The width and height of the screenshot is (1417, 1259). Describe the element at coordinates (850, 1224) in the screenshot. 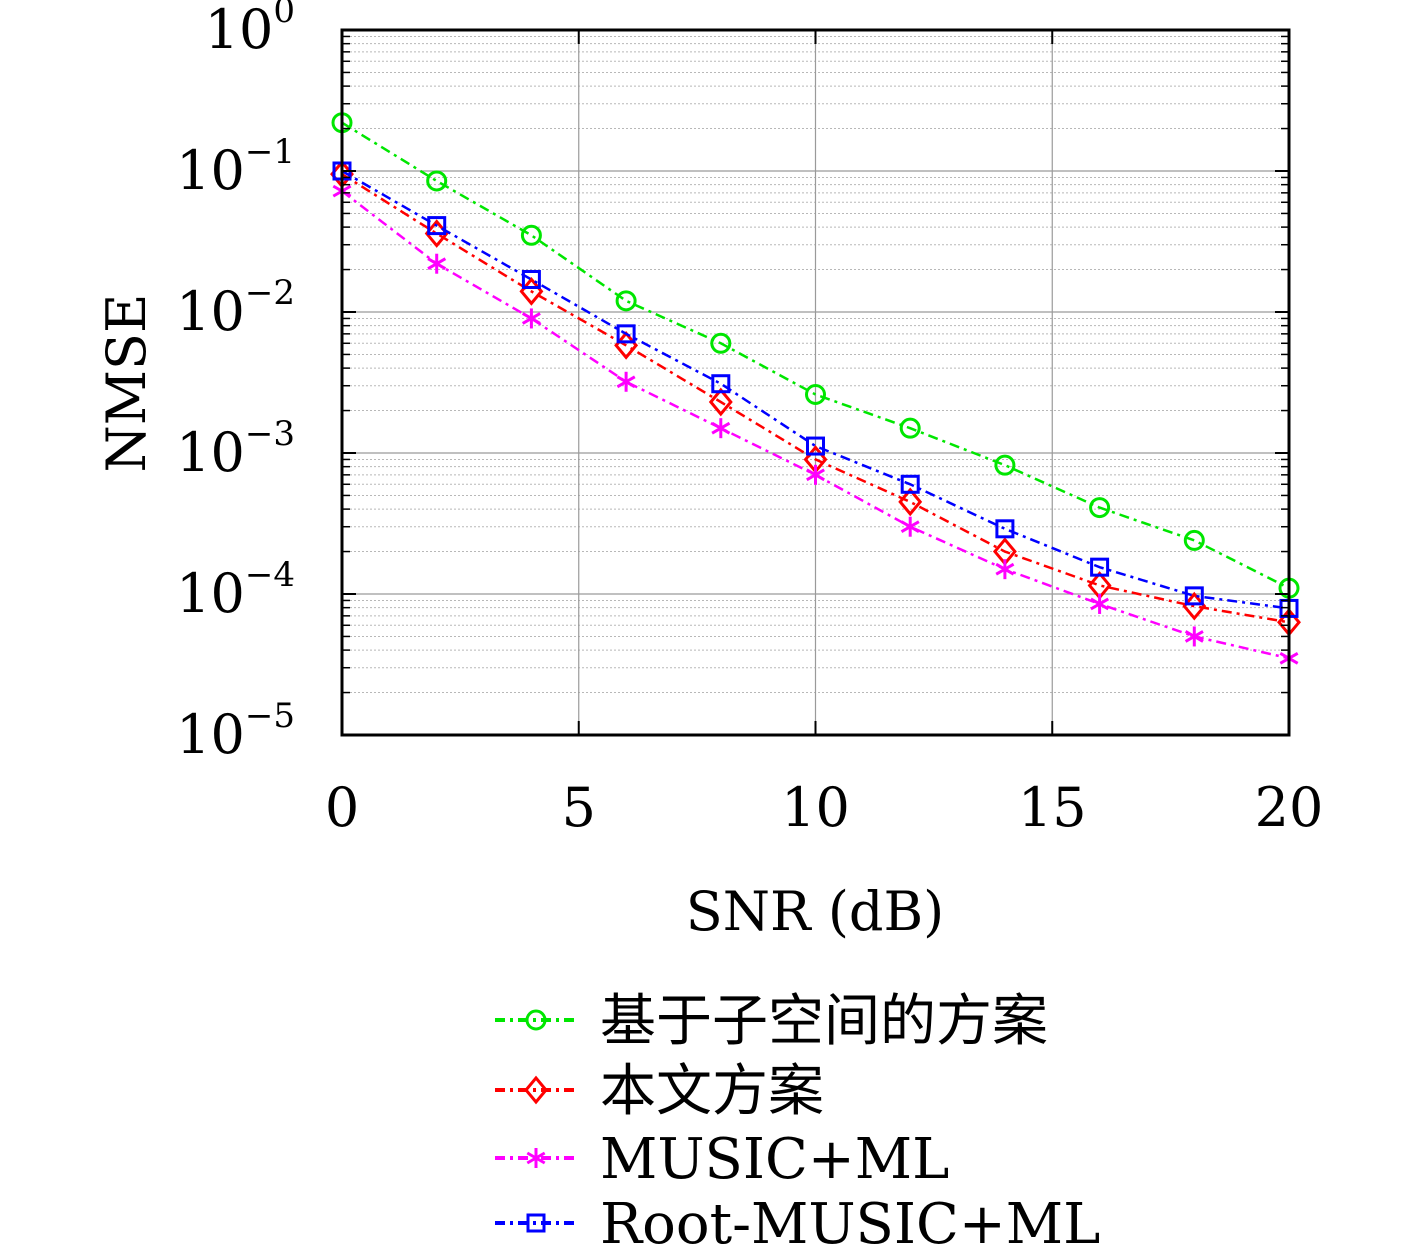

I see `legend-label: Root-MUSIC+ML` at that location.